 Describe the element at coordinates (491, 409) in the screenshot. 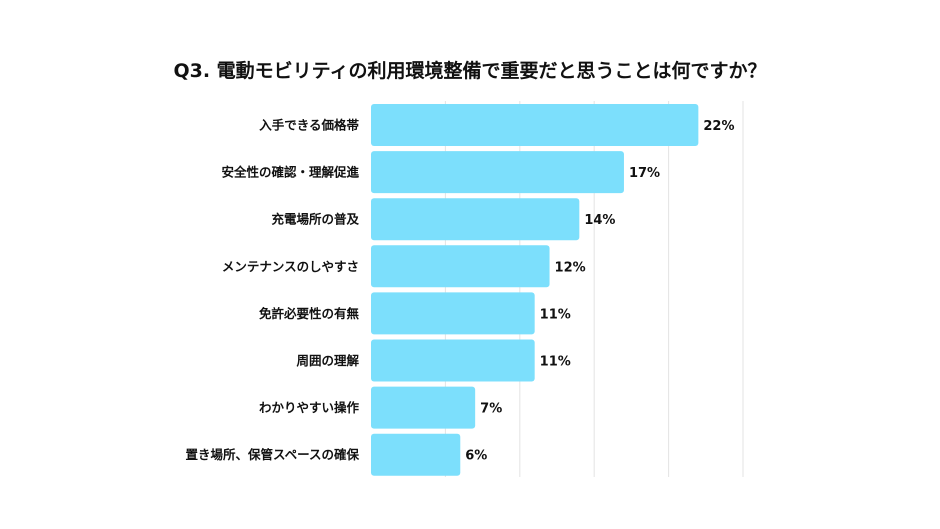

I see `data-label: 7%` at that location.